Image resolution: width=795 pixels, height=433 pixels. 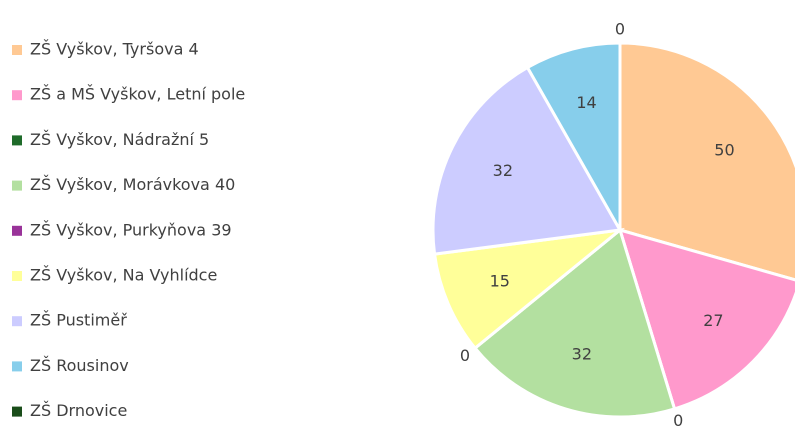 I want to click on legend-label: ZŠ Vyškov, Purkyňova 39, so click(x=131, y=229).